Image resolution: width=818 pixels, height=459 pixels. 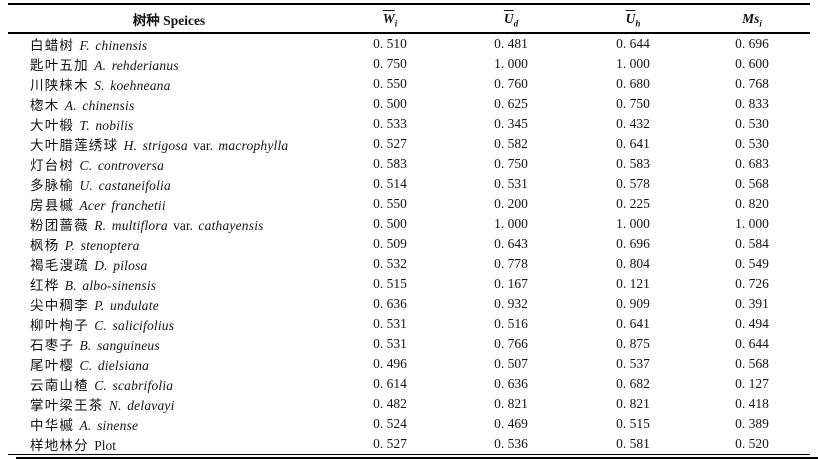 I want to click on value-cell: 0. 614, so click(x=390, y=383).